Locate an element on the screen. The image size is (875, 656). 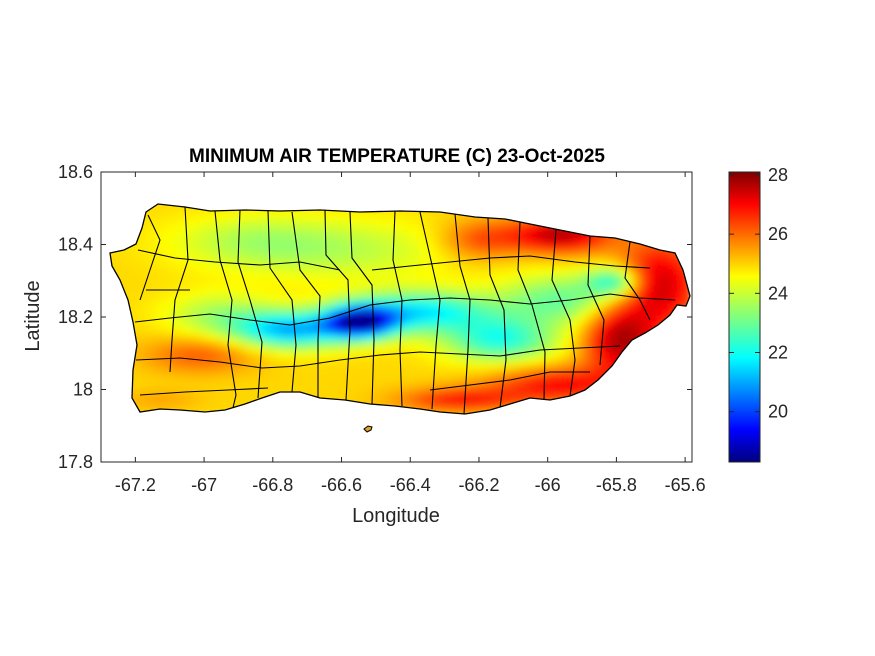
colorbar-tick-label: 24 is located at coordinates (778, 293).